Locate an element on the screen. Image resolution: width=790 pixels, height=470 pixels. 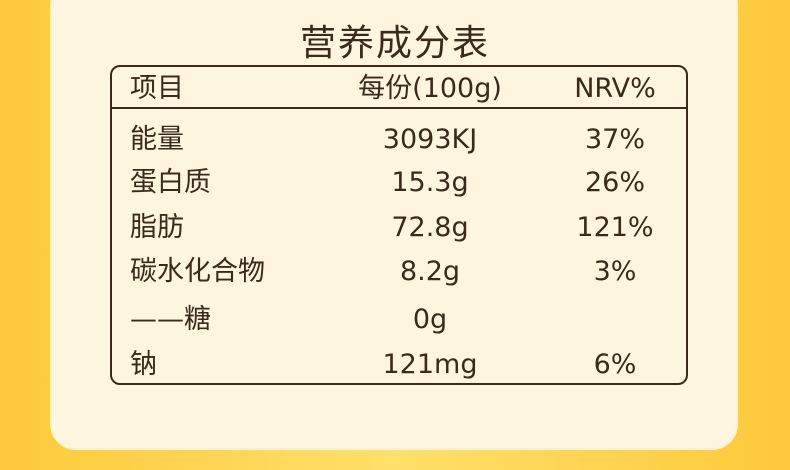
item-name: 能量 is located at coordinates (157, 139).